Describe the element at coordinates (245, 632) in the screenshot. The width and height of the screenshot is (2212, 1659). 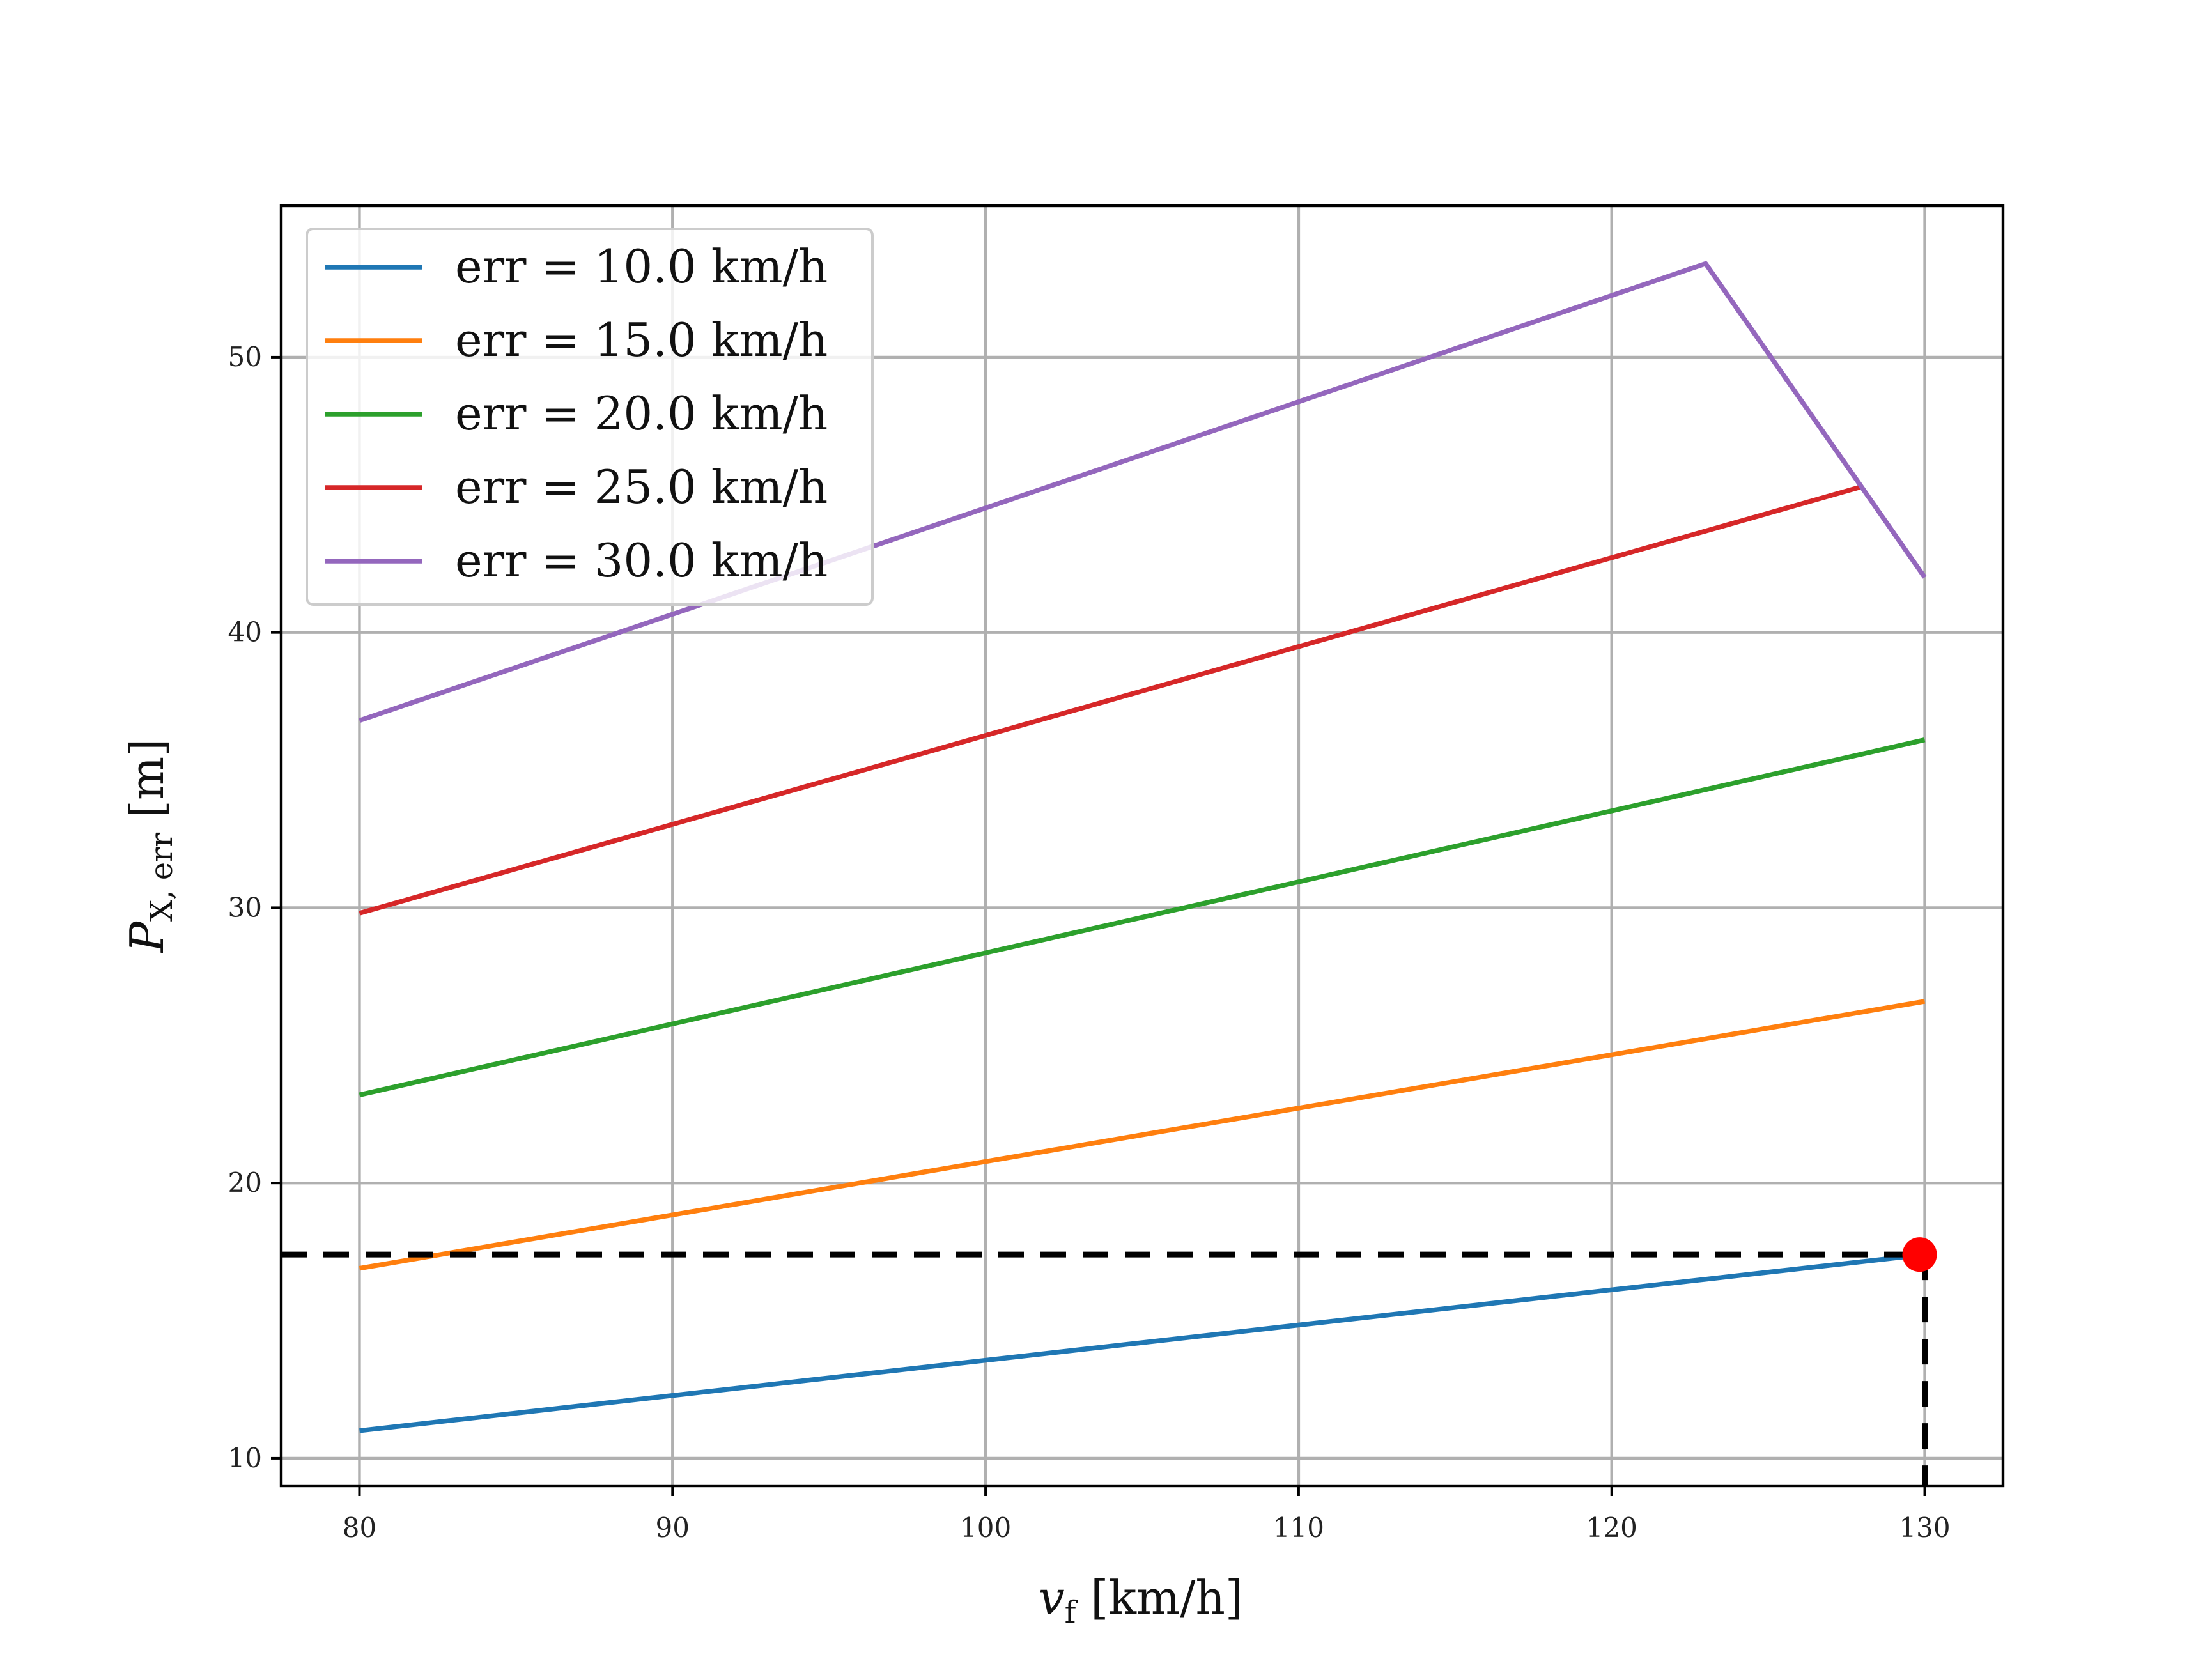
I see `y-tick-label: 40` at that location.